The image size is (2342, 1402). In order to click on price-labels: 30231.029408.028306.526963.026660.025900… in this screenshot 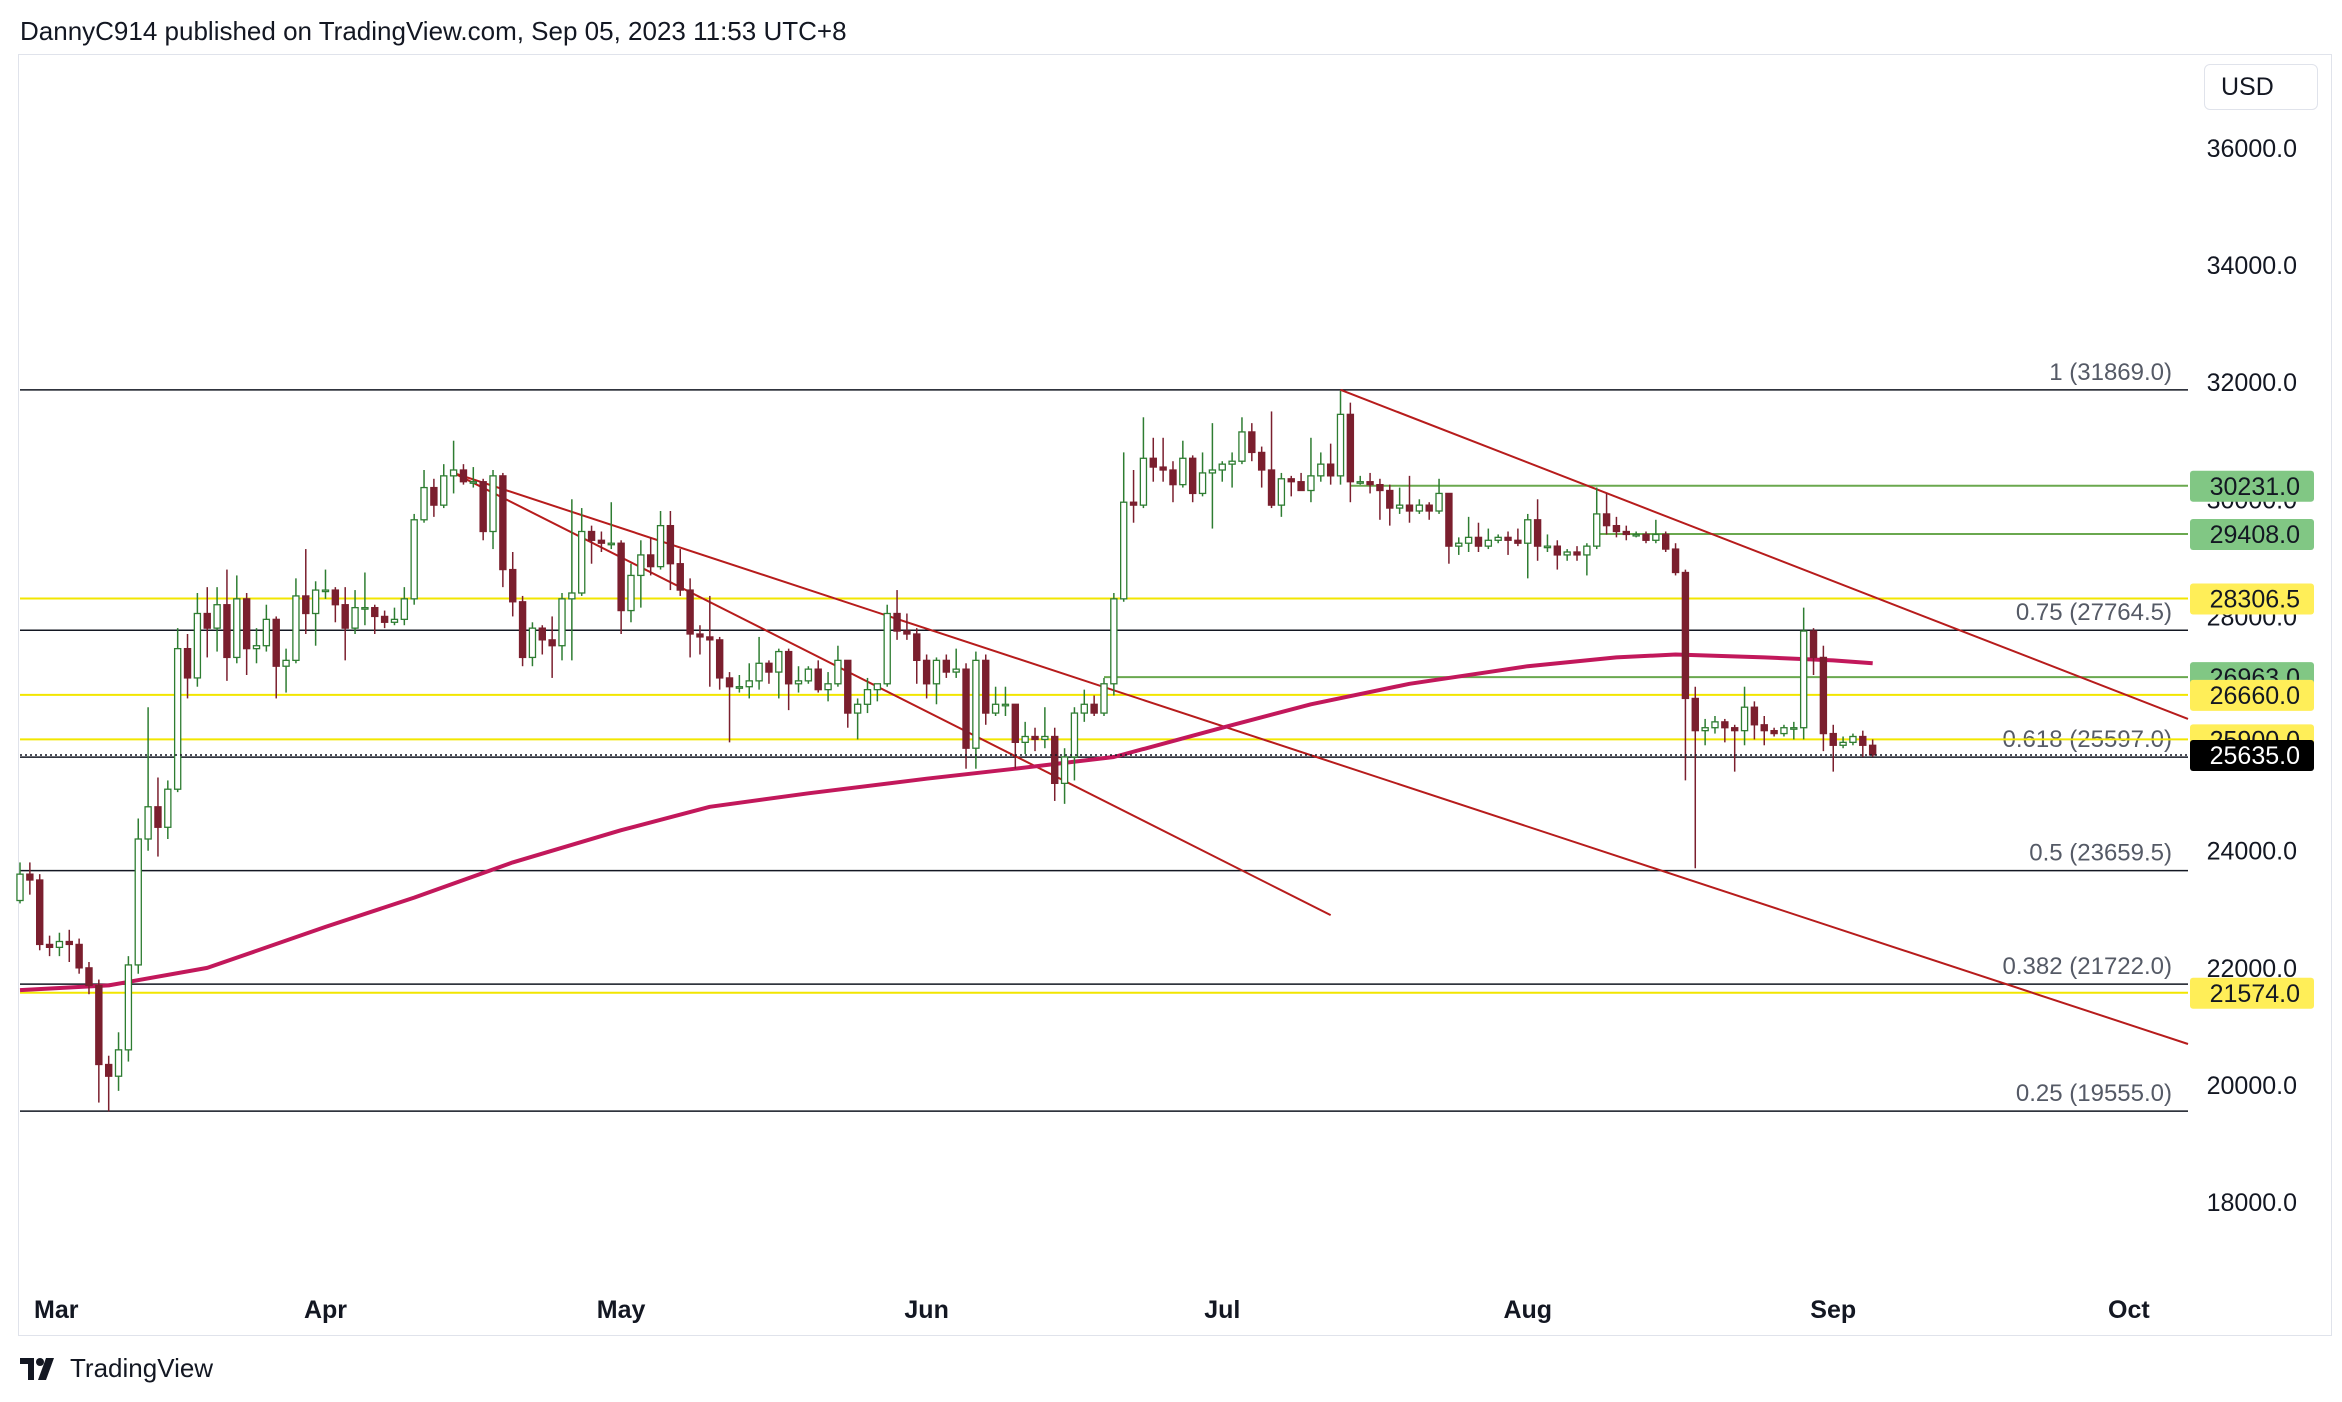, I will do `click(2252, 739)`.